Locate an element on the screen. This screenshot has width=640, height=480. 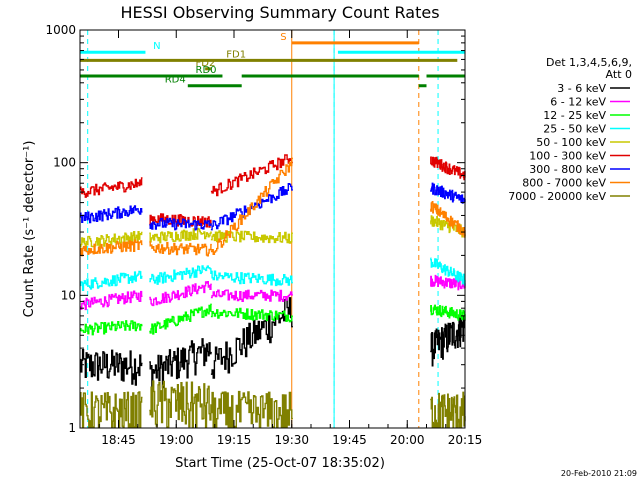
y-tick-label: 100 is located at coordinates (64, 163).